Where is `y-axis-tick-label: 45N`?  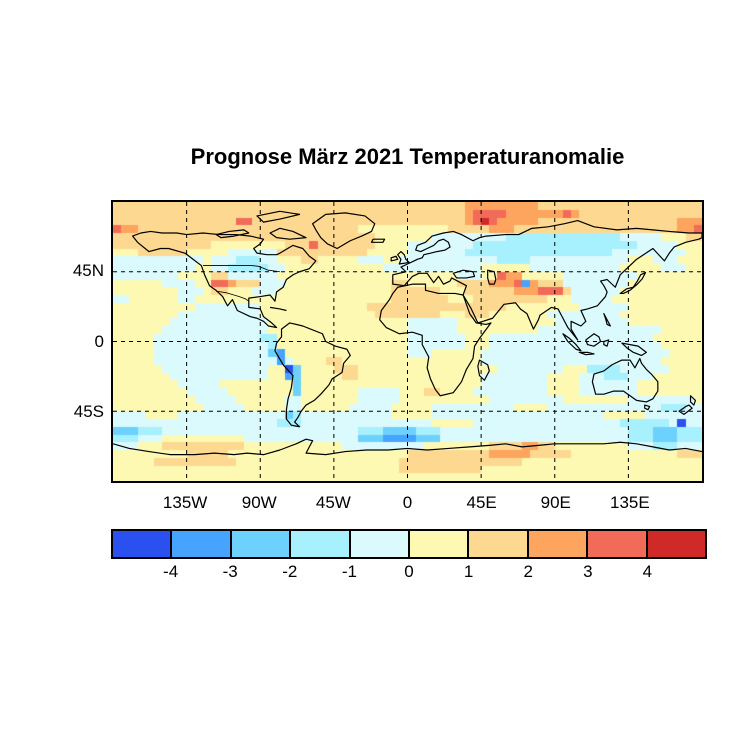 y-axis-tick-label: 45N is located at coordinates (88, 270).